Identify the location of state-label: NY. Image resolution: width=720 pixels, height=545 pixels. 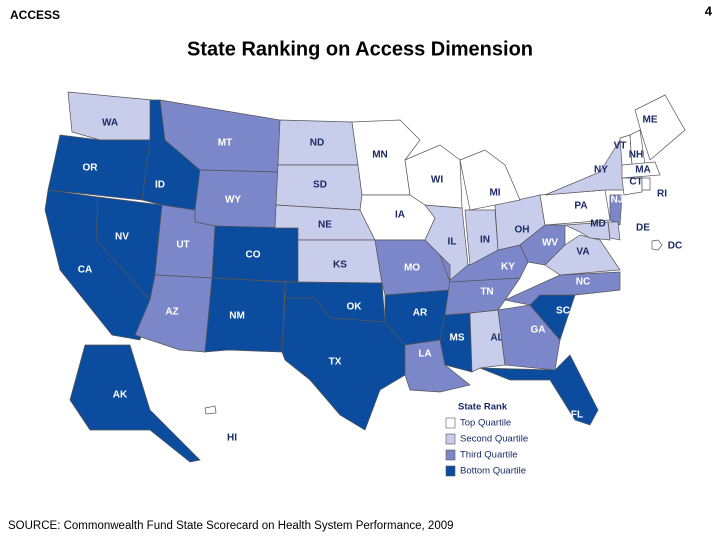
(601, 170).